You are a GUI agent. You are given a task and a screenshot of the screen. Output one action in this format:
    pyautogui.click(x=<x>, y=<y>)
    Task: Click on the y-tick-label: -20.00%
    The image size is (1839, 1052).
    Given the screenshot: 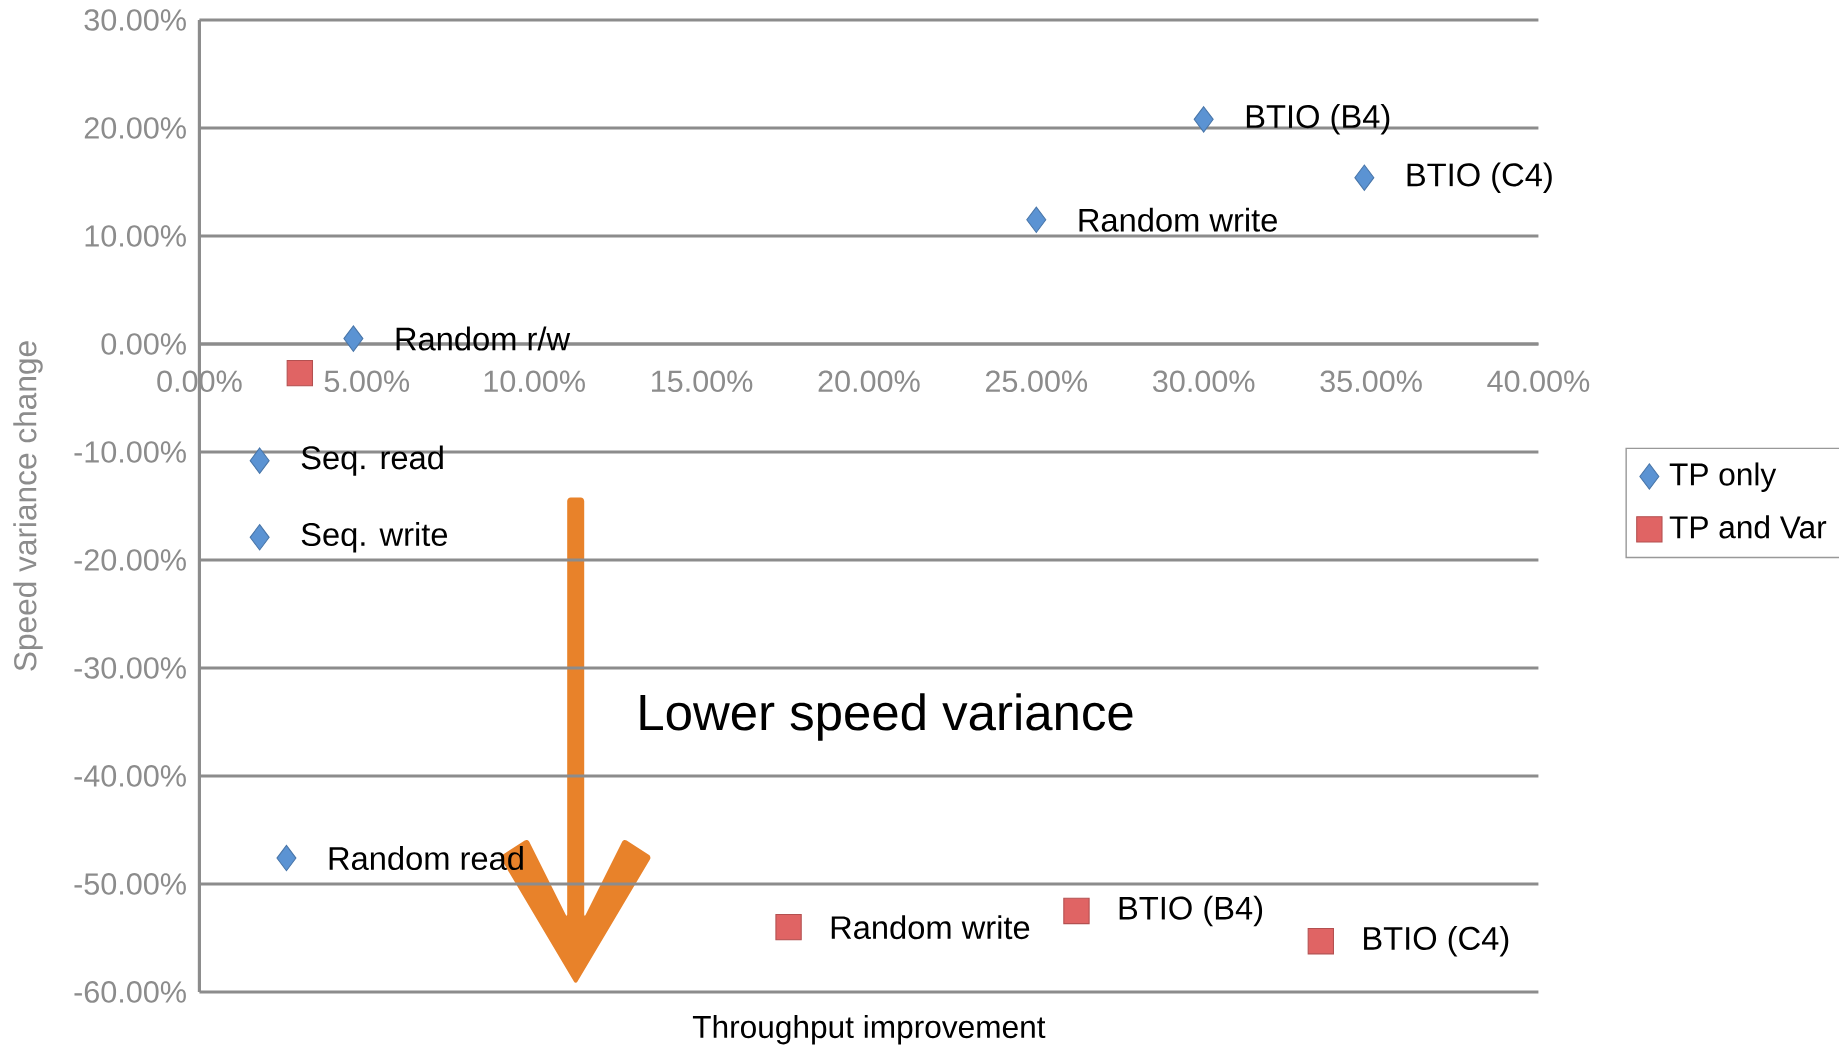 What is the action you would take?
    pyautogui.click(x=130, y=560)
    